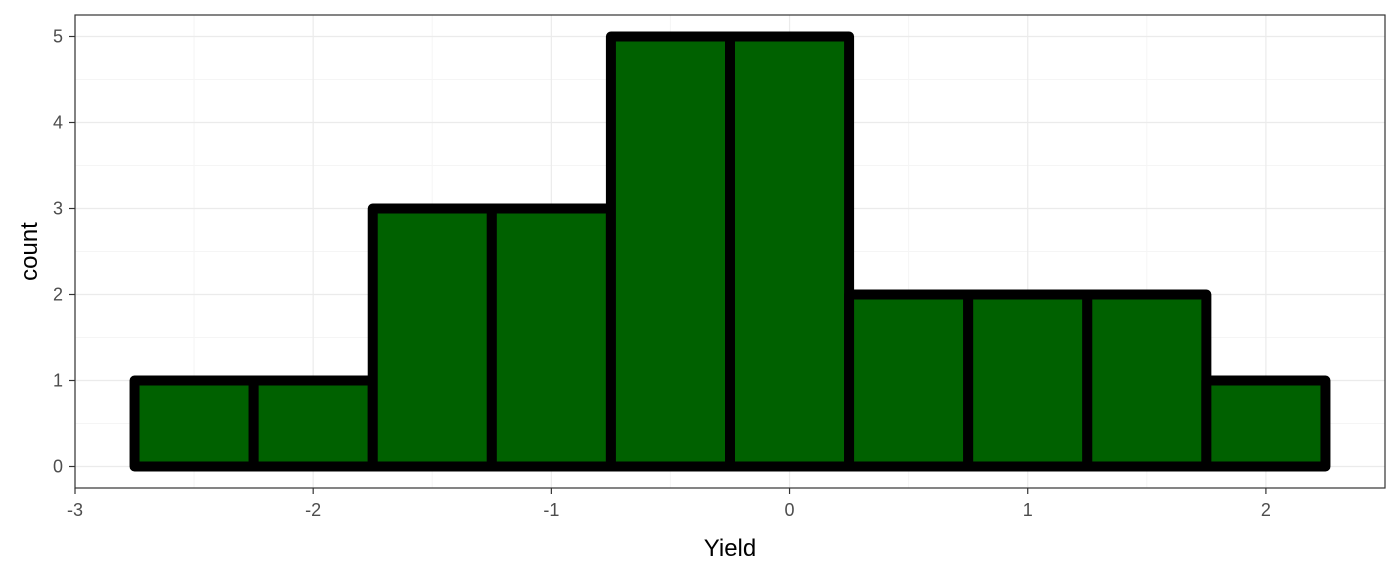  Describe the element at coordinates (58, 467) in the screenshot. I see `y-tick-label: 0` at that location.